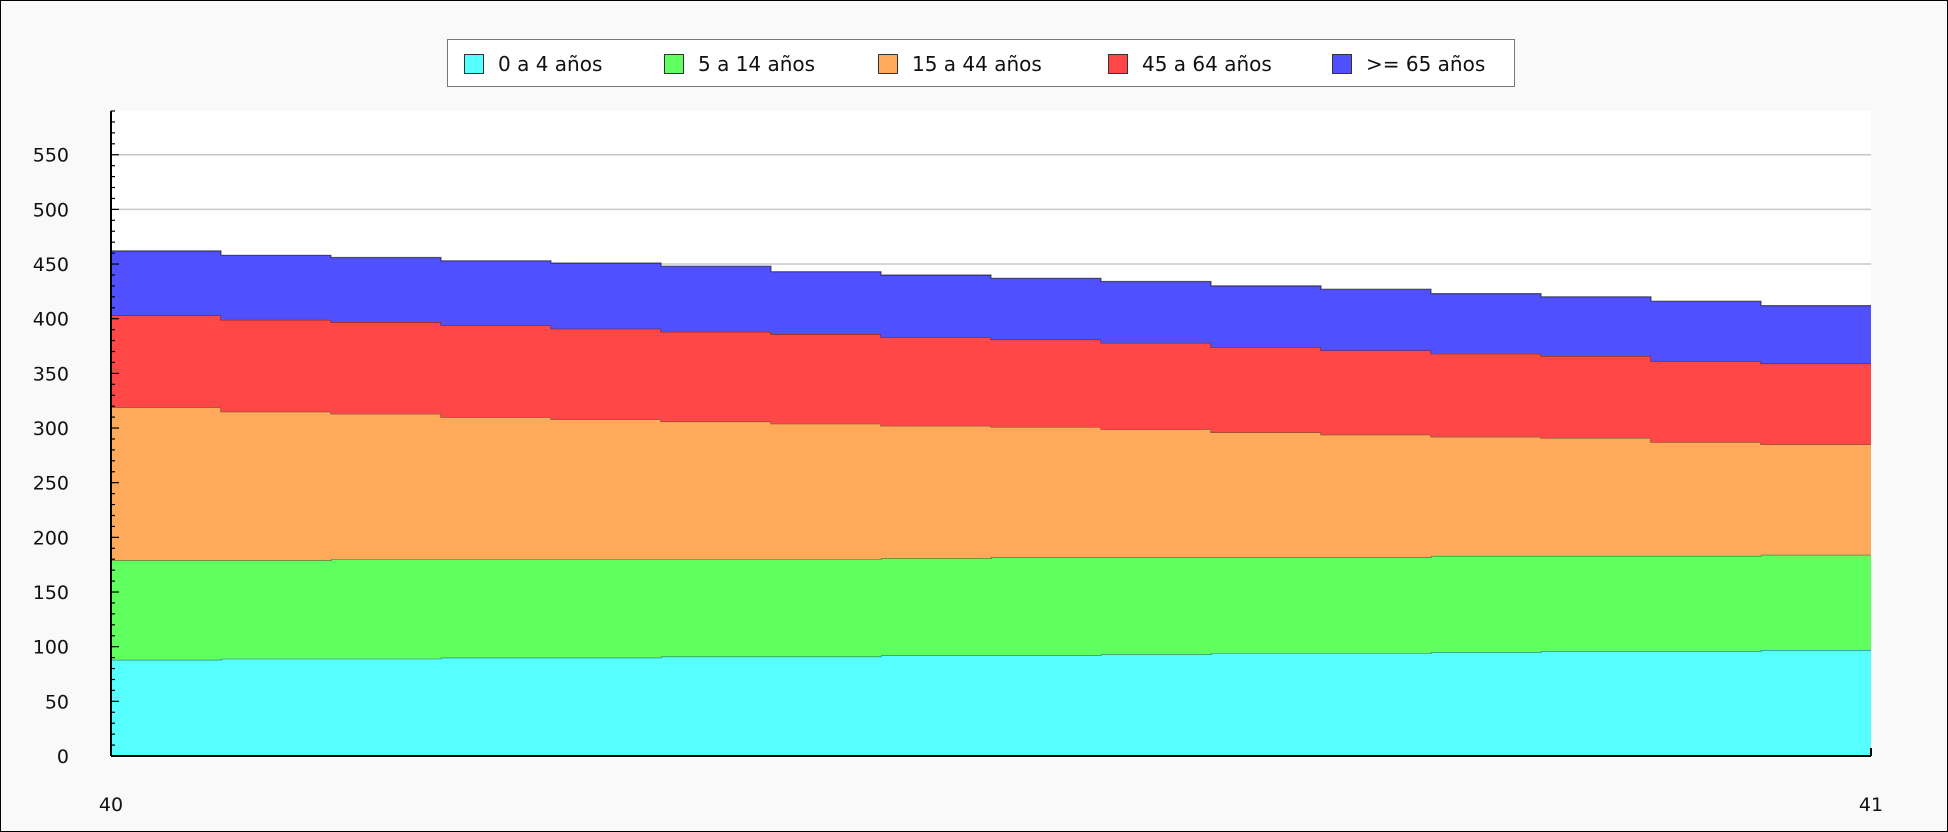  I want to click on legend-item-0-a-4: 0 a 4 años, so click(533, 64).